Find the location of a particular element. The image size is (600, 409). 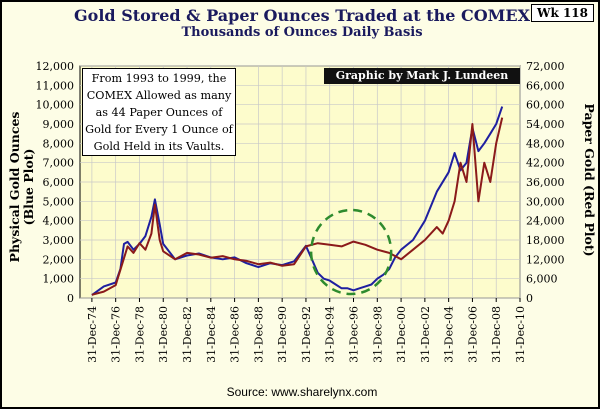

left-tick-label: 4,000 is located at coordinates (59, 221).